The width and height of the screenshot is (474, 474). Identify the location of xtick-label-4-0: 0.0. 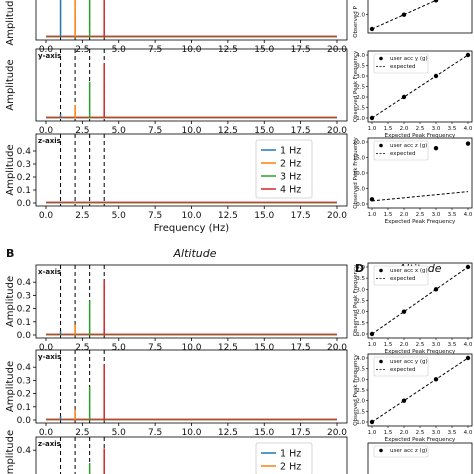
(46, 433).